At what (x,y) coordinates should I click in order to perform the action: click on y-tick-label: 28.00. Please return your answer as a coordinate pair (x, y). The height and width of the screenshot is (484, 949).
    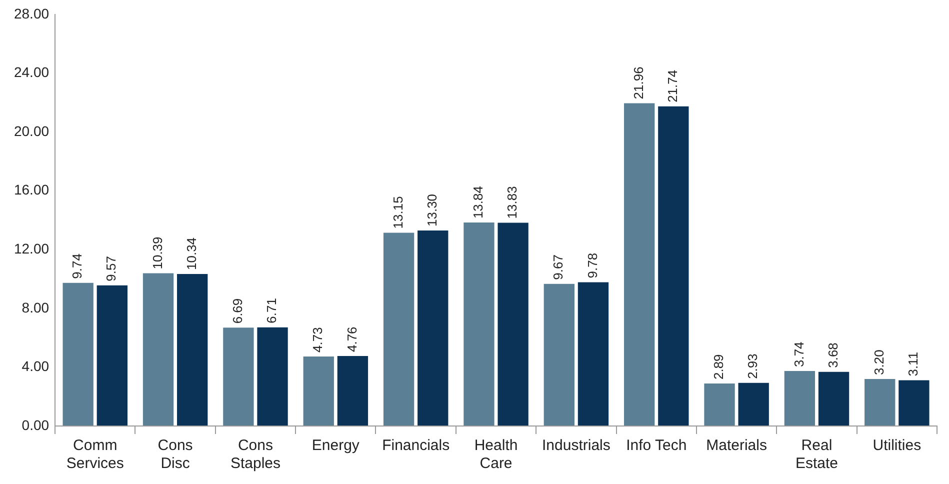
    Looking at the image, I should click on (32, 13).